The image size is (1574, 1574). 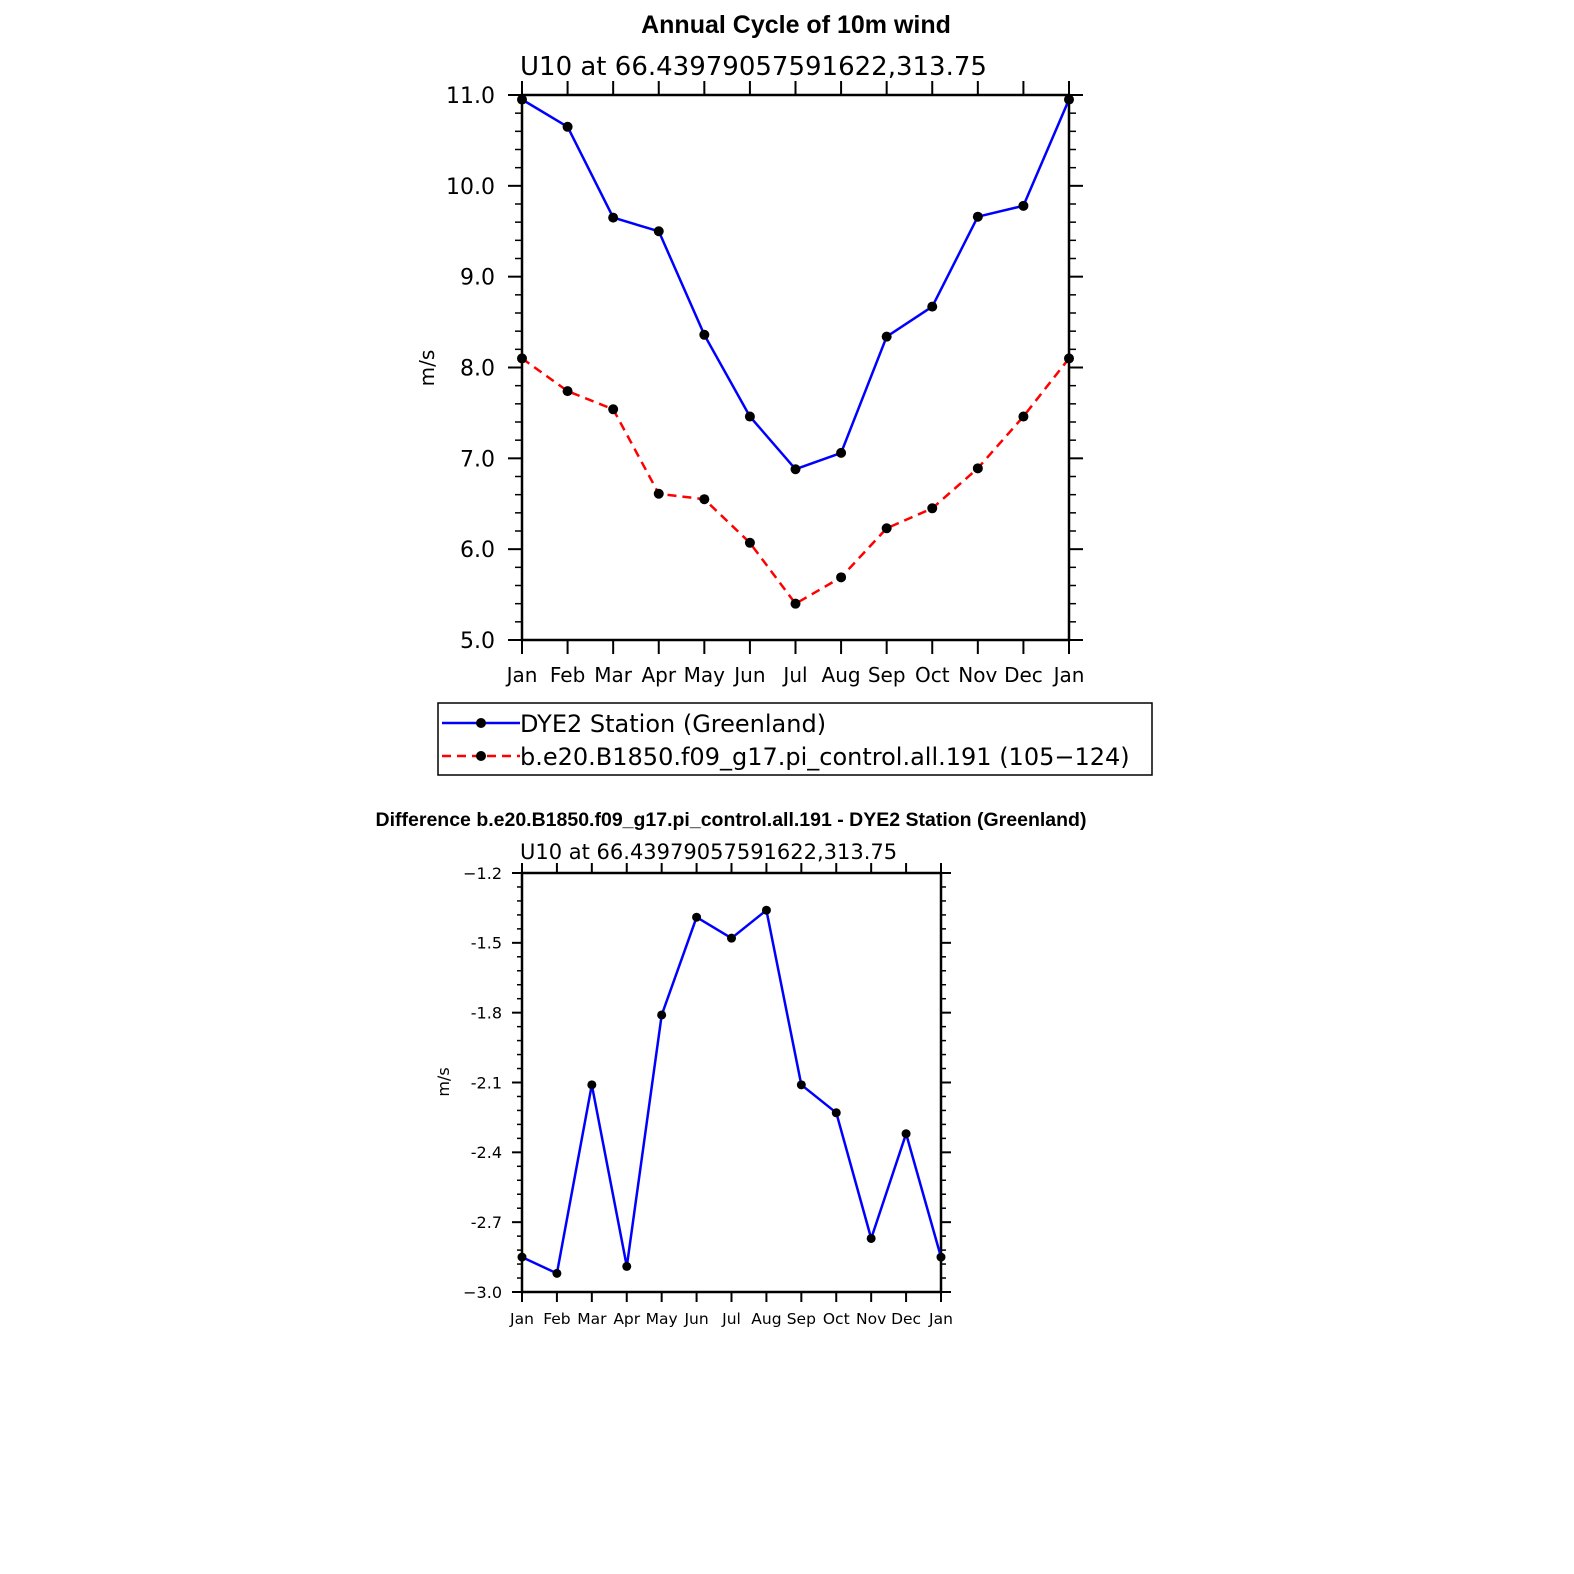 I want to click on top-subtitle: U10 at 66.43979057591622,313.75, so click(x=753, y=67).